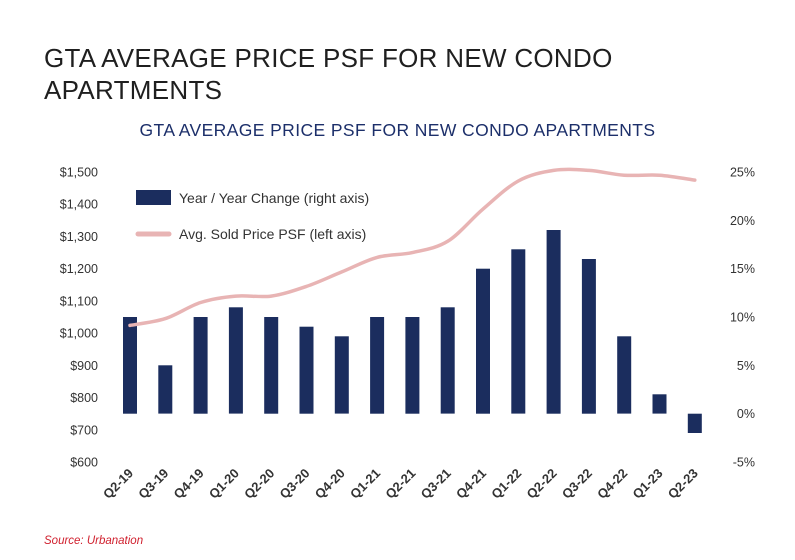 This screenshot has height=560, width=795. Describe the element at coordinates (294, 484) in the screenshot. I see `x-tick-label: Q3-20` at that location.